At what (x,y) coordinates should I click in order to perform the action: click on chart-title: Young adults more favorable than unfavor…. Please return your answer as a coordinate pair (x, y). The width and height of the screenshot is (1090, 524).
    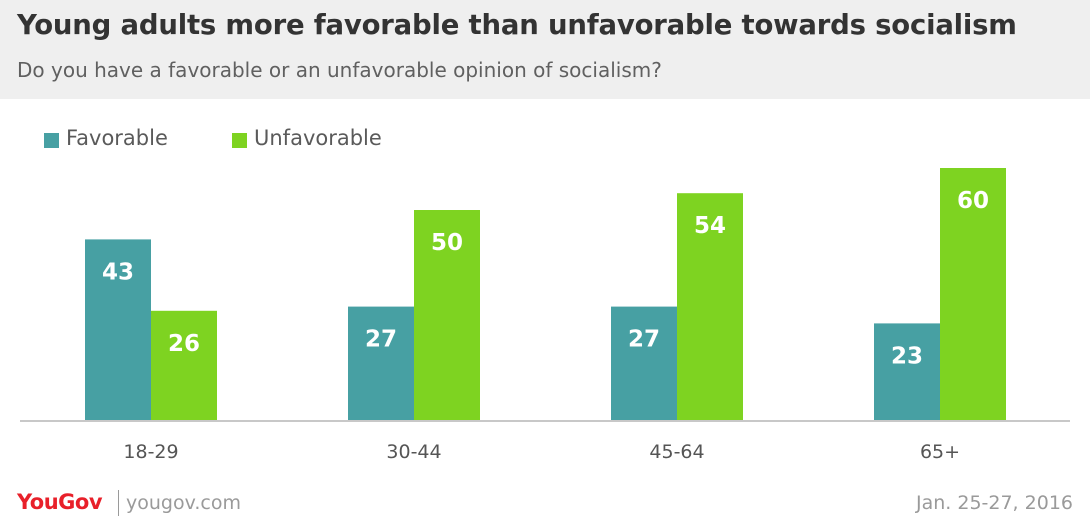
    Looking at the image, I should click on (517, 25).